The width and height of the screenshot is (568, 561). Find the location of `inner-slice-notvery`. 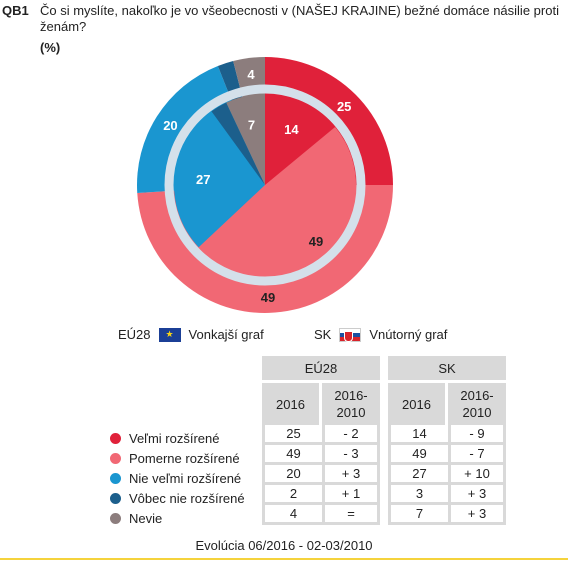

inner-slice-notvery is located at coordinates (219, 179).